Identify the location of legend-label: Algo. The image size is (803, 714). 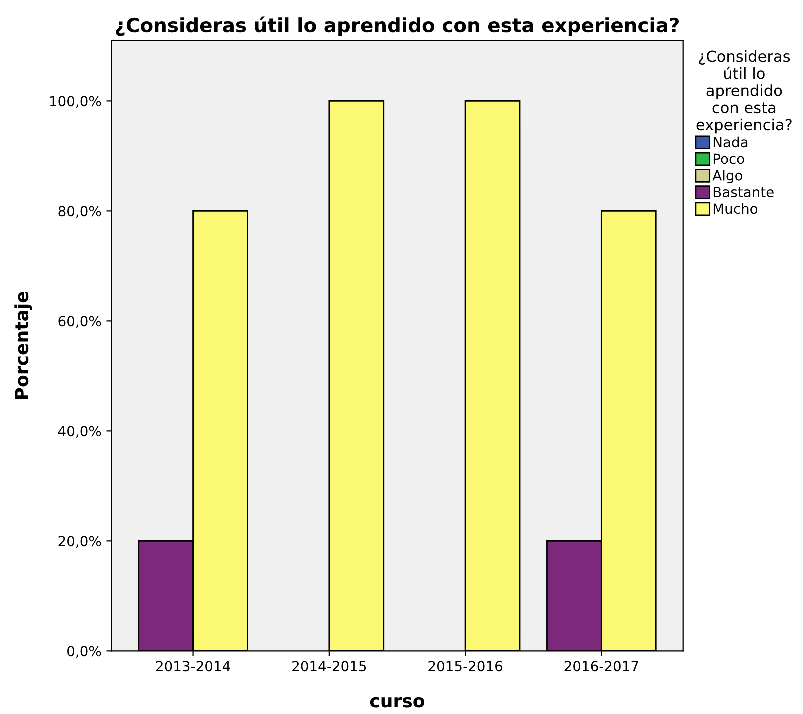
(727, 177).